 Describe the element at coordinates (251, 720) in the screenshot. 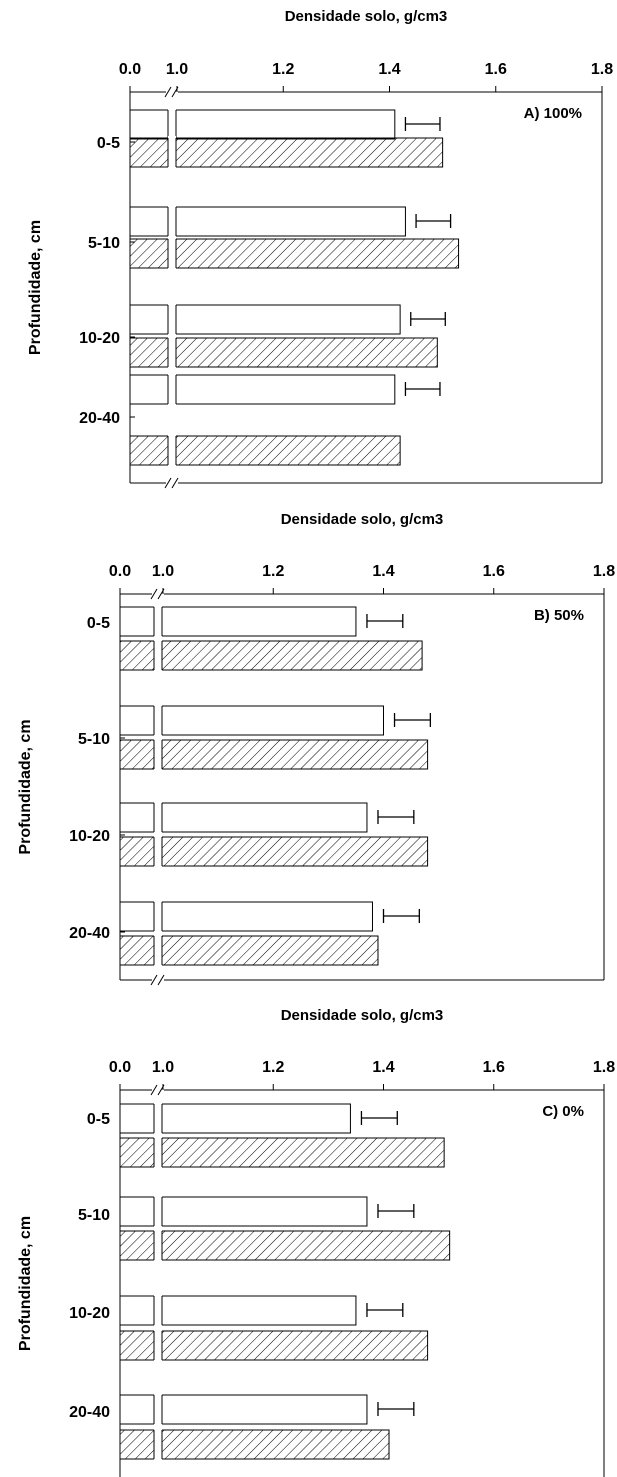

I see `bar-white` at that location.